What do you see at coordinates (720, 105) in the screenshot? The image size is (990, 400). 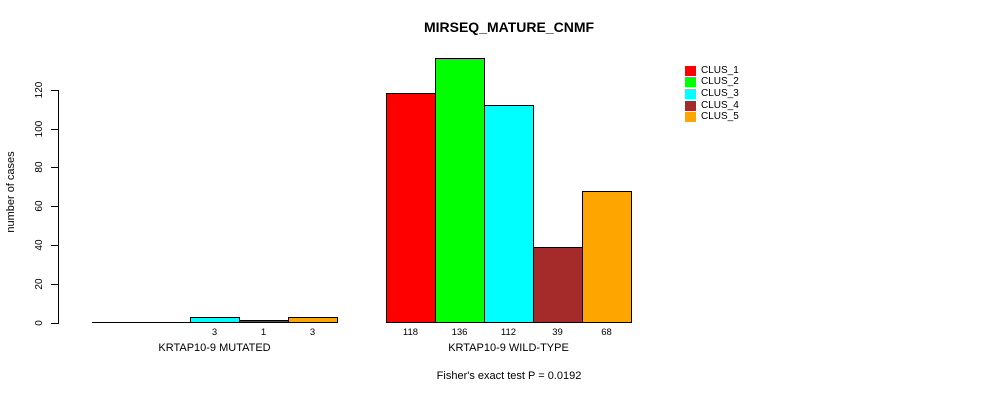 I see `legend-label: CLUS_4` at bounding box center [720, 105].